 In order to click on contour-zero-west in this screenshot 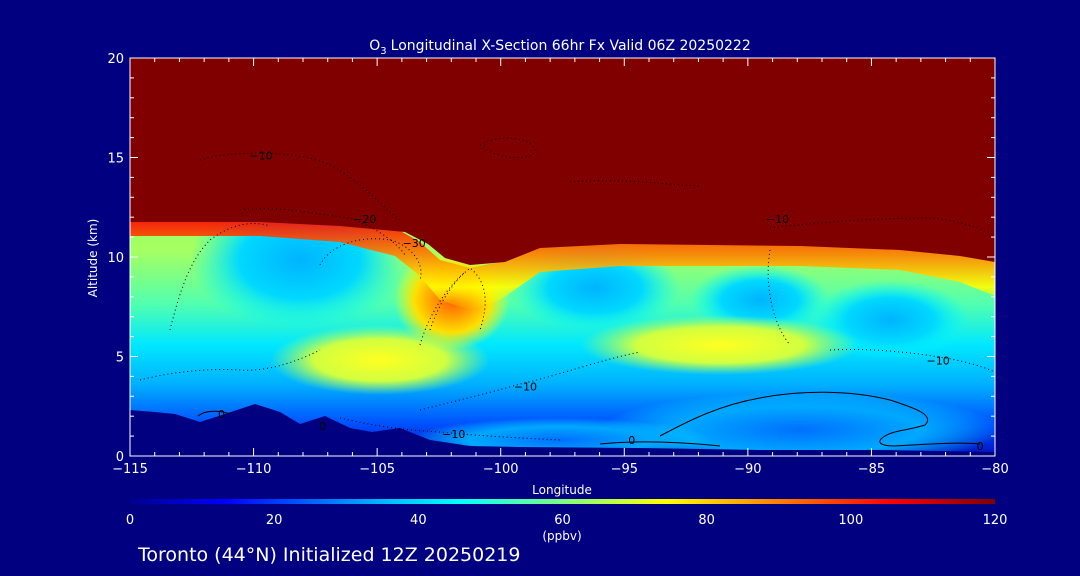, I will do `click(214, 413)`.